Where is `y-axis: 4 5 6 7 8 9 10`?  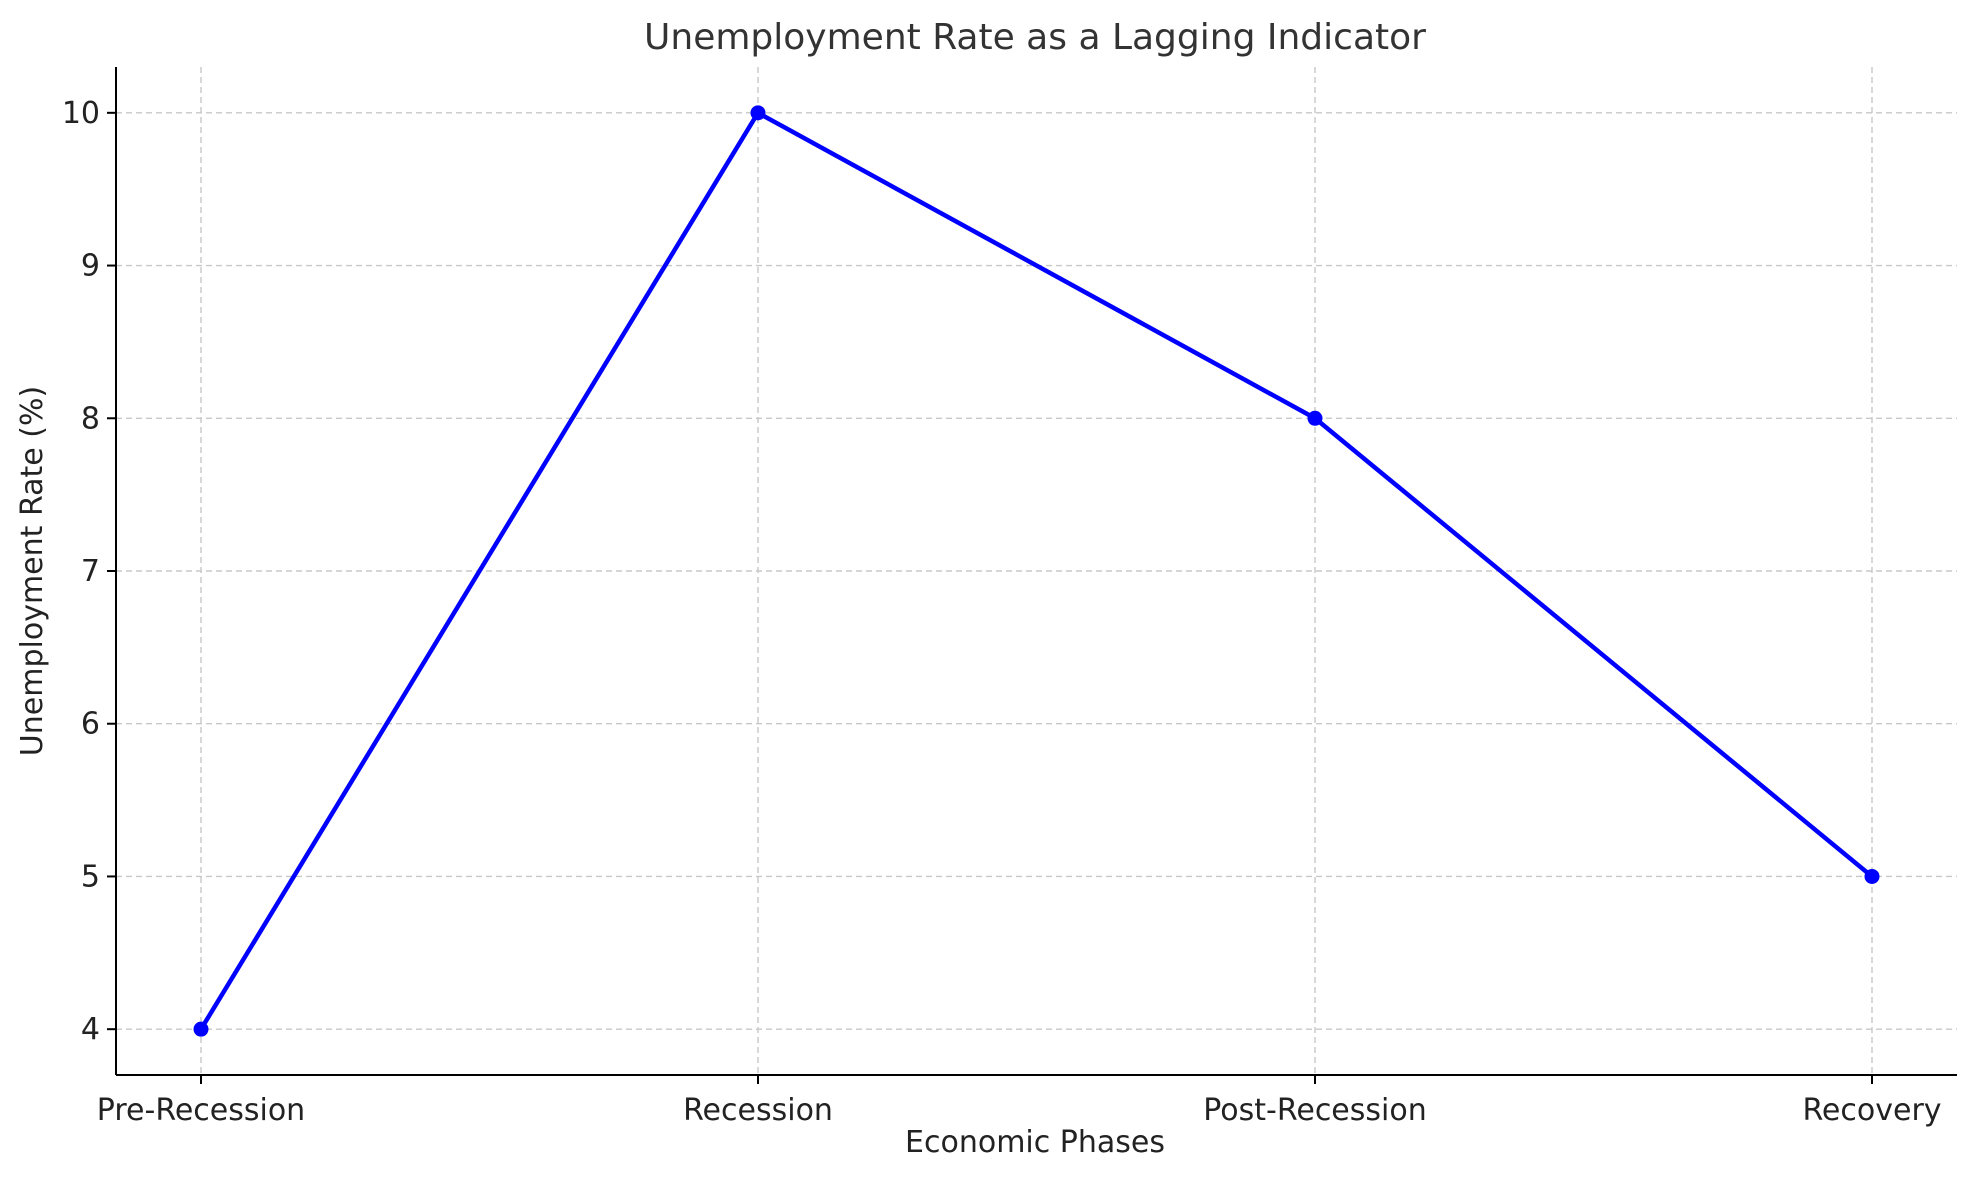
y-axis: 4 5 6 7 8 9 10 is located at coordinates (89, 571).